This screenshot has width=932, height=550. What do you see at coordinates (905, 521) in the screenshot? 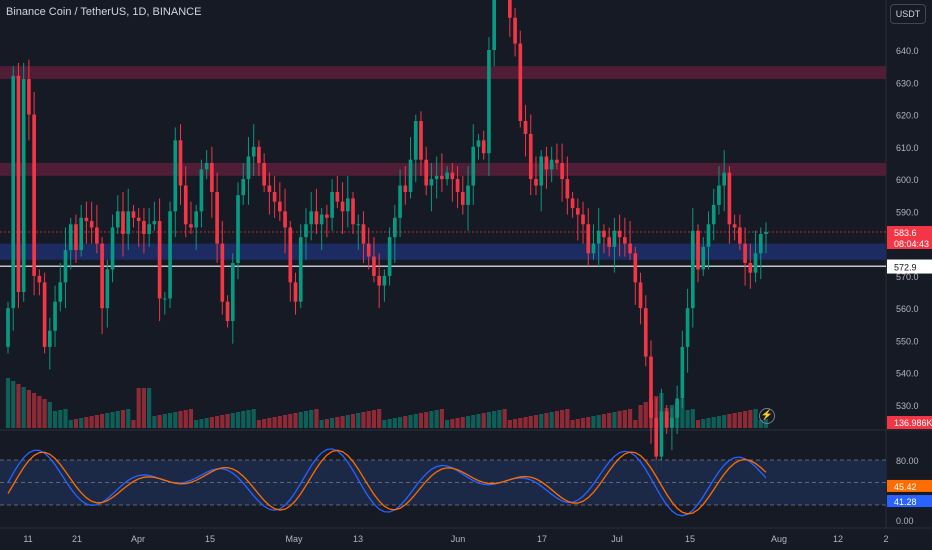
I see `stoch-tick-0: 0.00` at bounding box center [905, 521].